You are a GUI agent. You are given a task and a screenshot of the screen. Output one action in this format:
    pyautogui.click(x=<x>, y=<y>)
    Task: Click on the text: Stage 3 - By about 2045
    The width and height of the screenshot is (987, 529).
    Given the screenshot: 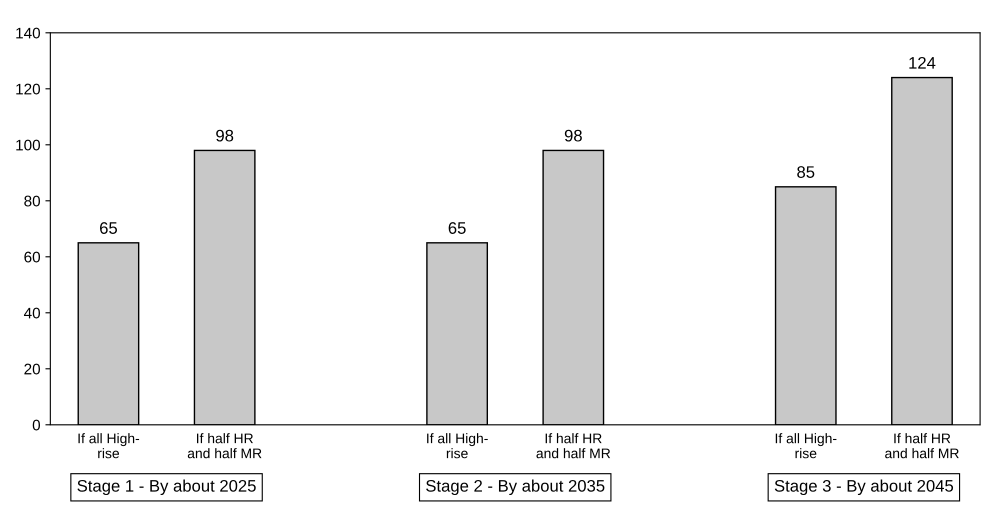 What is the action you would take?
    pyautogui.click(x=864, y=488)
    